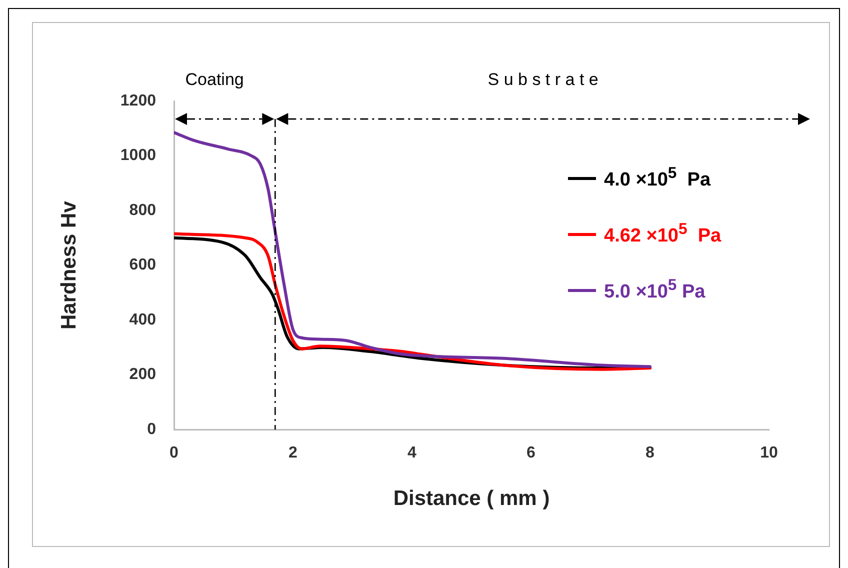 The image size is (848, 568). What do you see at coordinates (769, 453) in the screenshot?
I see `x-tick-label: 10` at bounding box center [769, 453].